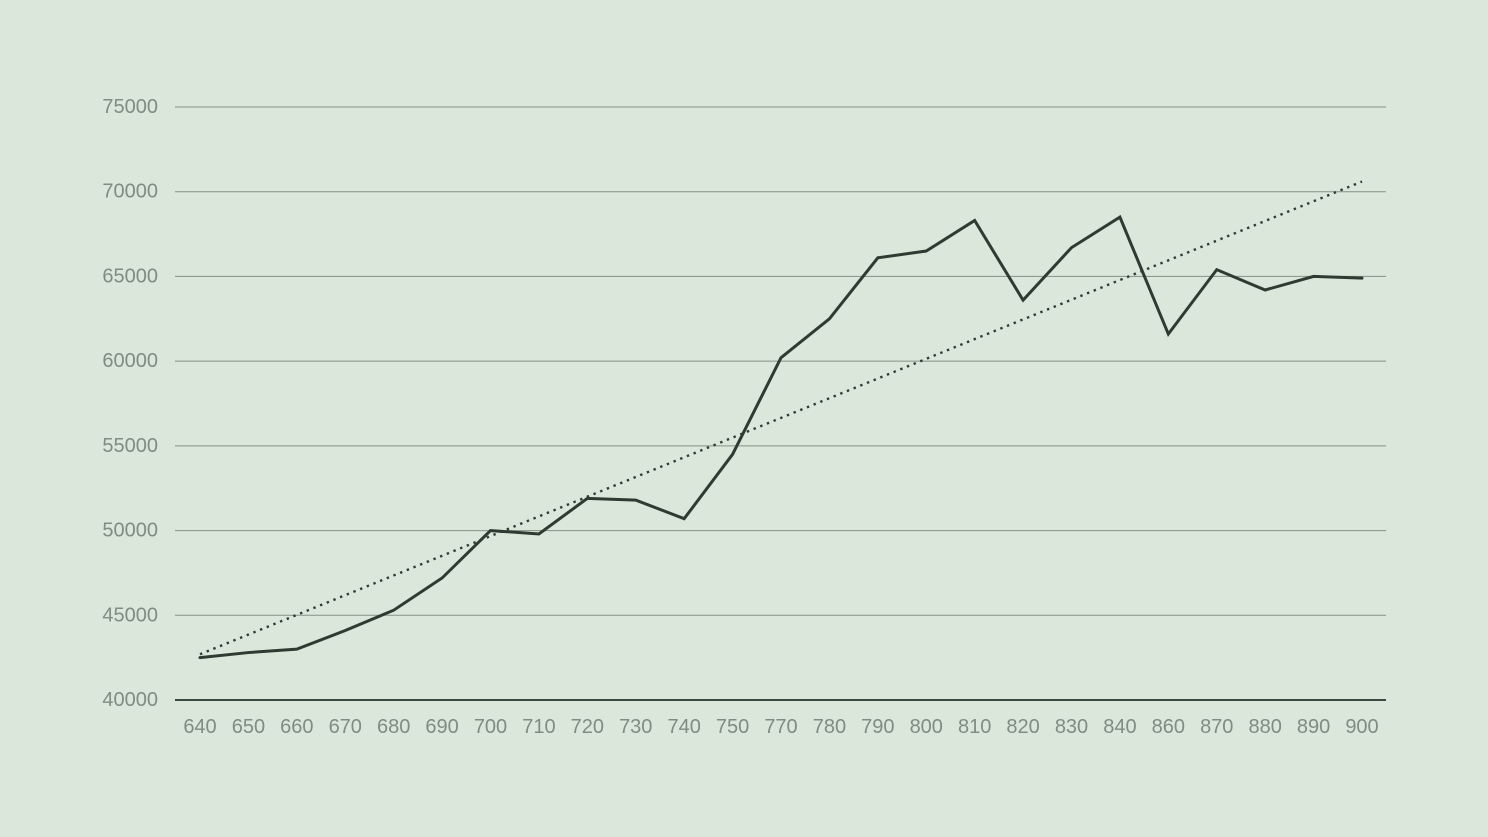  Describe the element at coordinates (130, 615) in the screenshot. I see `y-axis-label: 45000` at that location.